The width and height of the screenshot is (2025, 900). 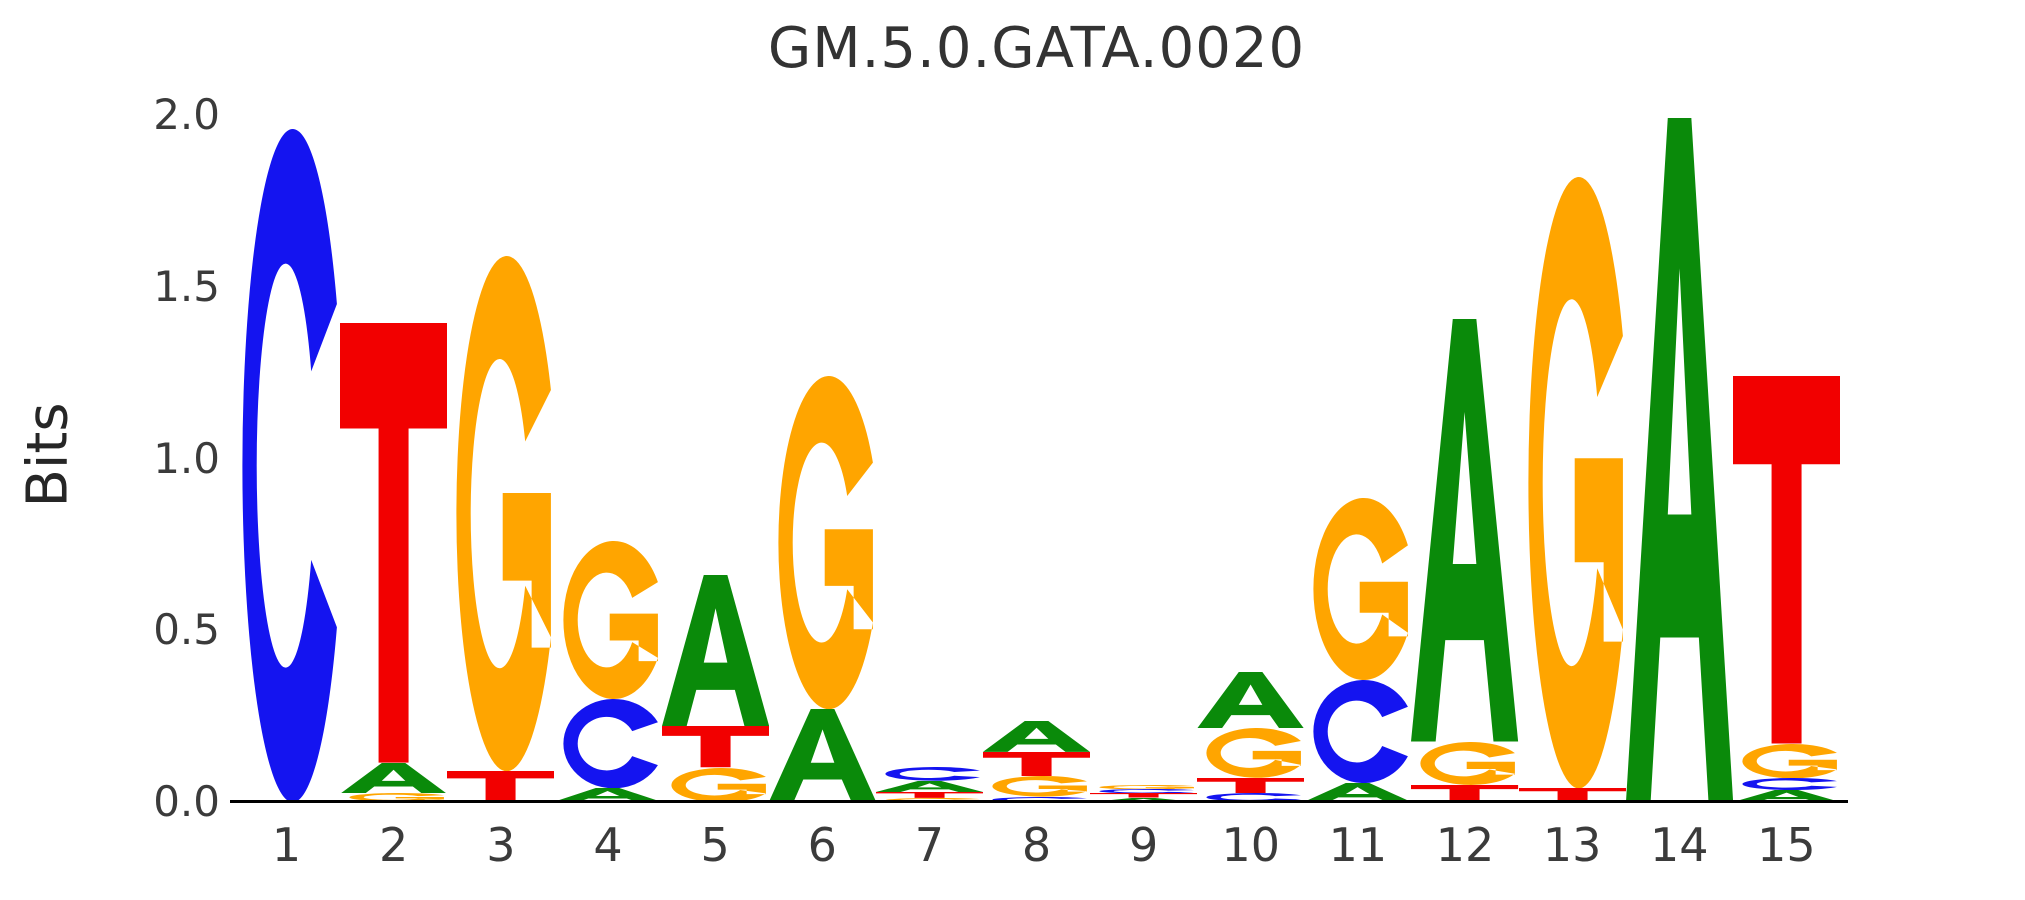 I want to click on logo-letter-T-pos12, so click(x=1465, y=793).